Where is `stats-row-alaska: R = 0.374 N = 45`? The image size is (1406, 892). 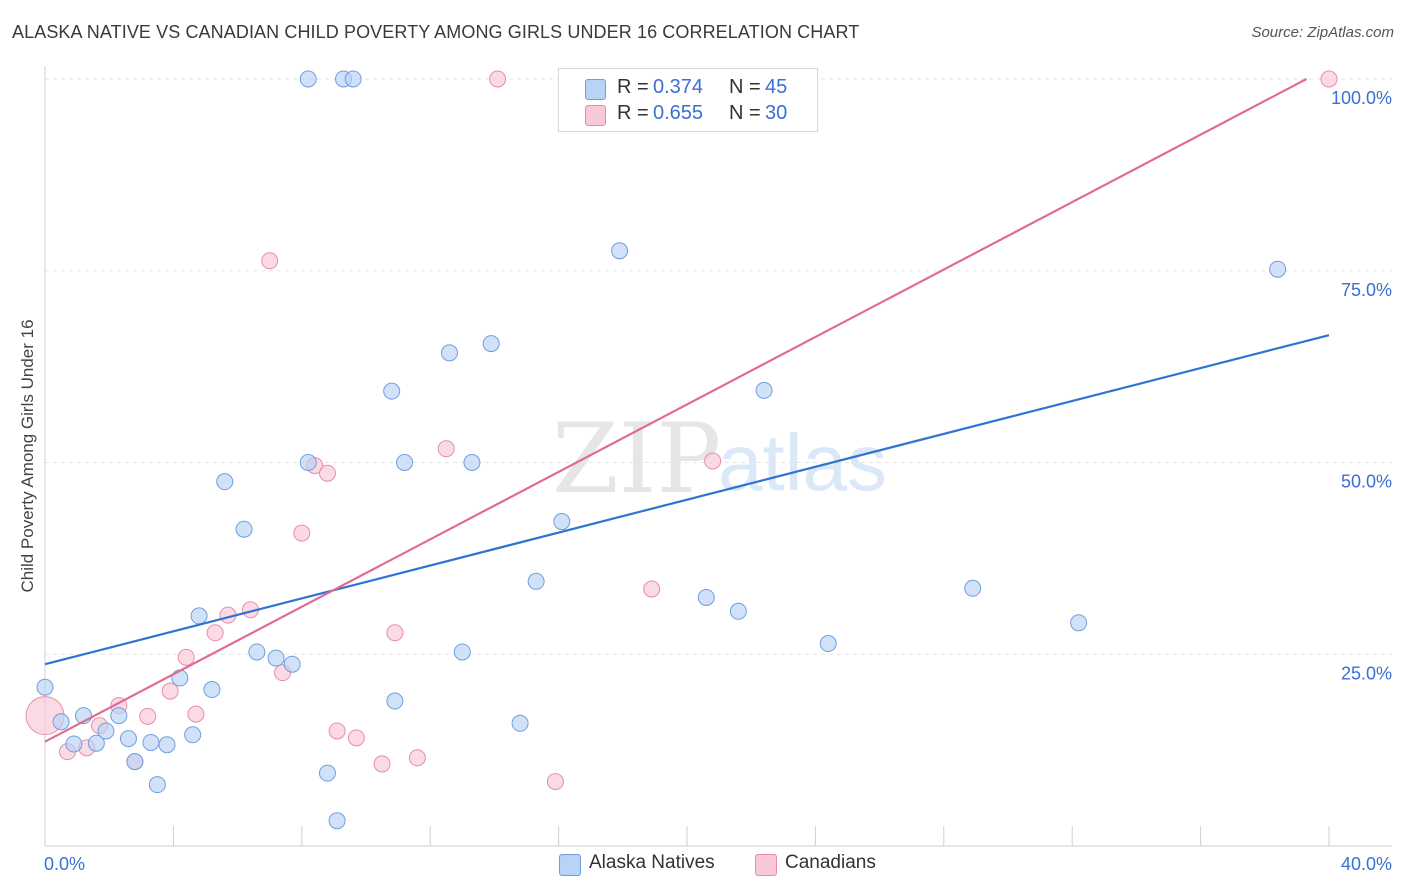 stats-row-alaska: R = 0.374 N = 45 is located at coordinates (688, 88).